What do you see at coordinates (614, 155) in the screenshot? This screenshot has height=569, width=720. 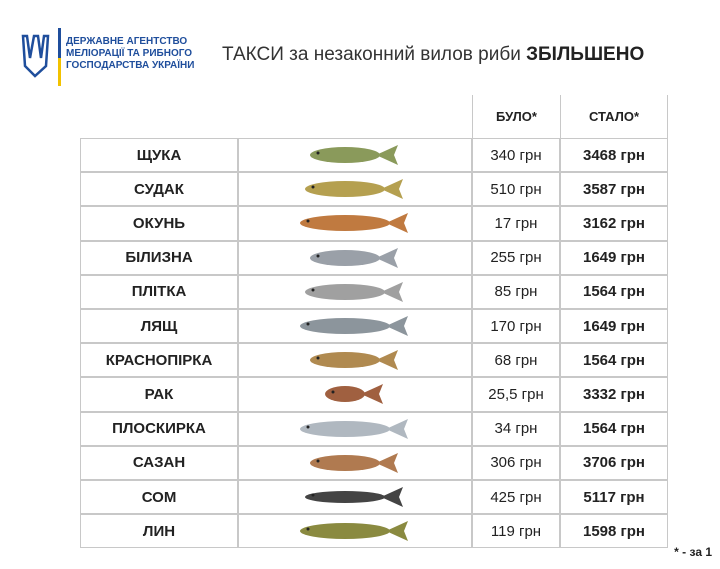 I see `new-price: 3468 грн` at bounding box center [614, 155].